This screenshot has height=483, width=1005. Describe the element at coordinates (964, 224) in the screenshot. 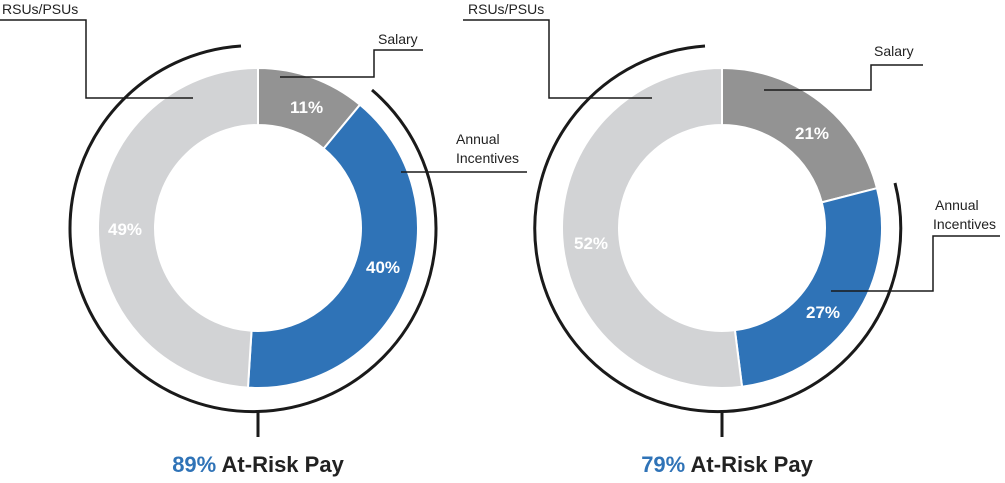

I see `chart-2-annual-label-line2: Incentives` at that location.